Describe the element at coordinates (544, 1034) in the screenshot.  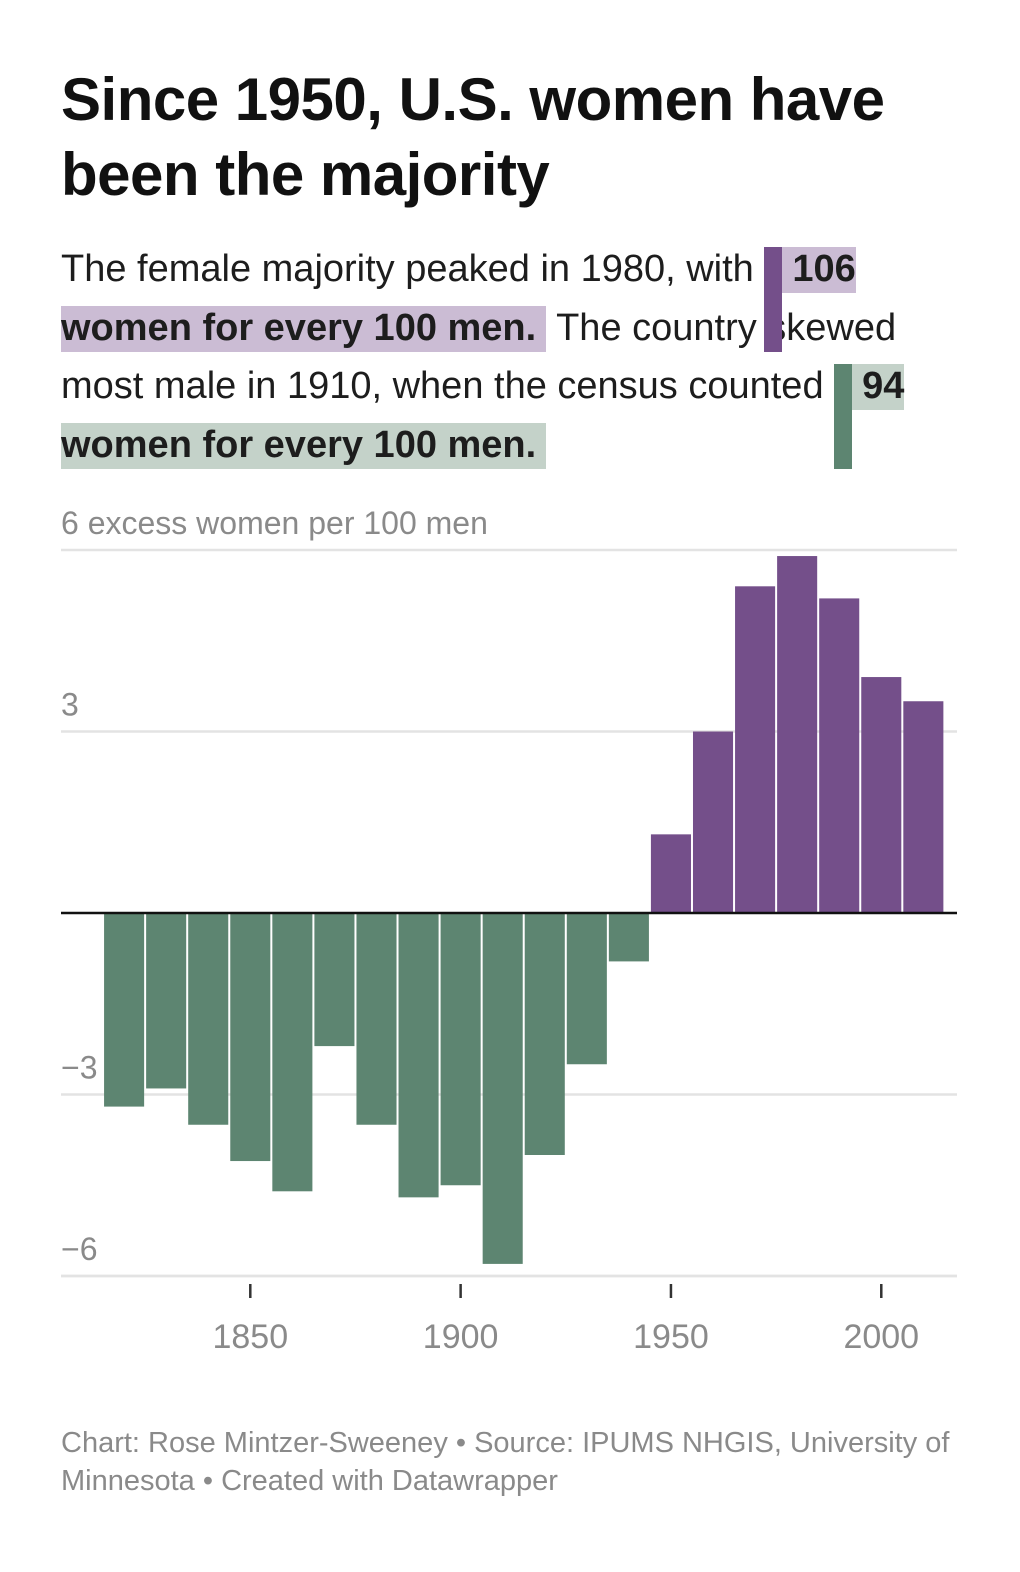
I see `bar-1920` at that location.